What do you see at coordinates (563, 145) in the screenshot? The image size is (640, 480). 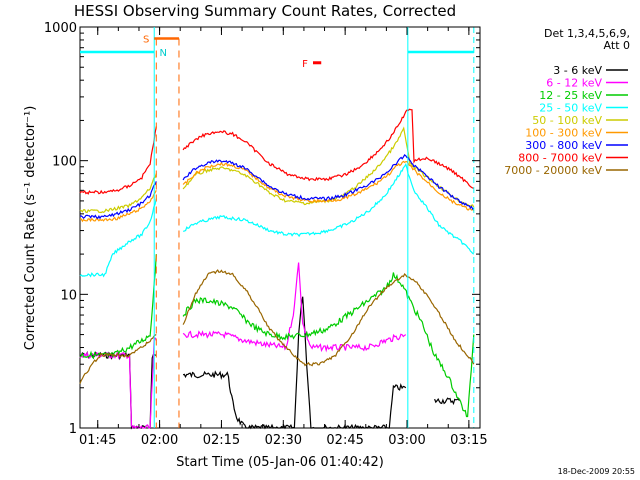 I see `legend-entry-label: 300 - 800 keV` at bounding box center [563, 145].